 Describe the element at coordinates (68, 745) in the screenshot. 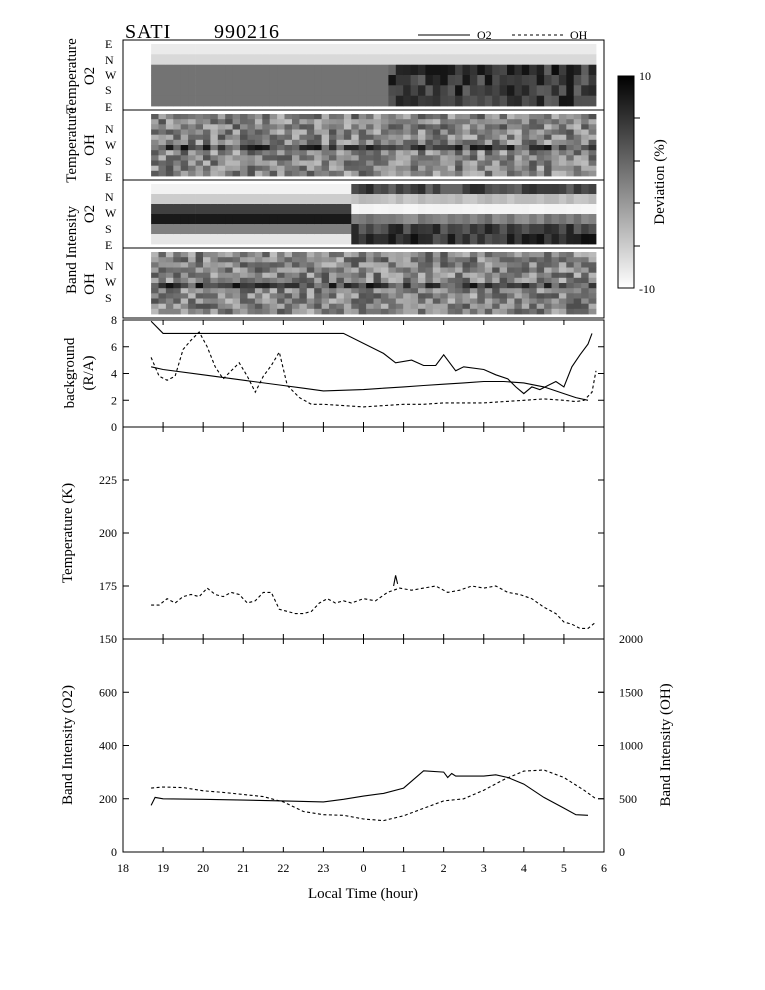

I see `ylabel-band-intensity-o2: Band Intensity (O2)` at that location.